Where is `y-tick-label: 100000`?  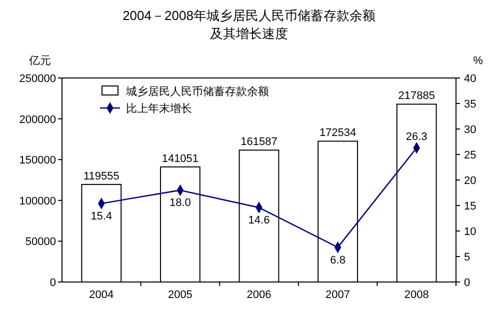
y-tick-label: 100000 is located at coordinates (37, 201).